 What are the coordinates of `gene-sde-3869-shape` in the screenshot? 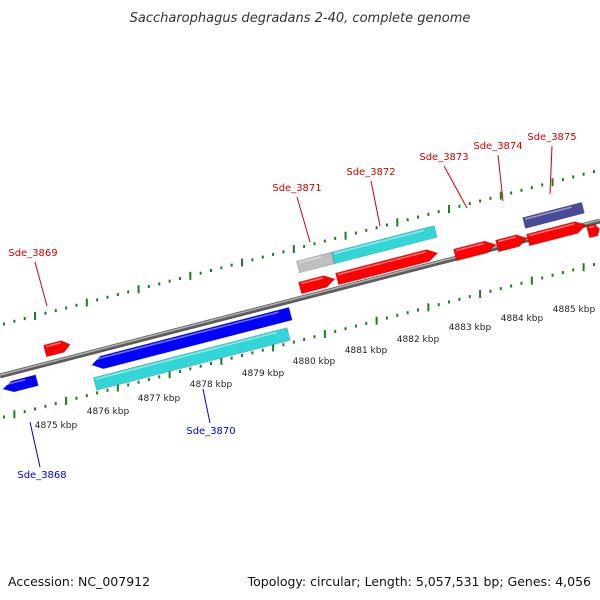 It's located at (57, 349).